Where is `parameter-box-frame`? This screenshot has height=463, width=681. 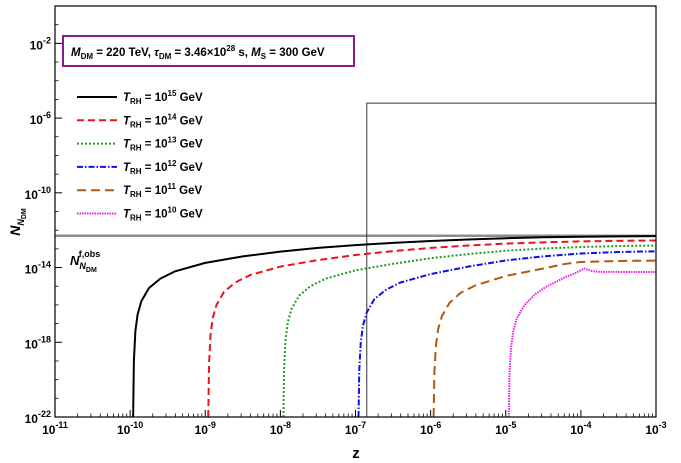 parameter-box-frame is located at coordinates (208, 51).